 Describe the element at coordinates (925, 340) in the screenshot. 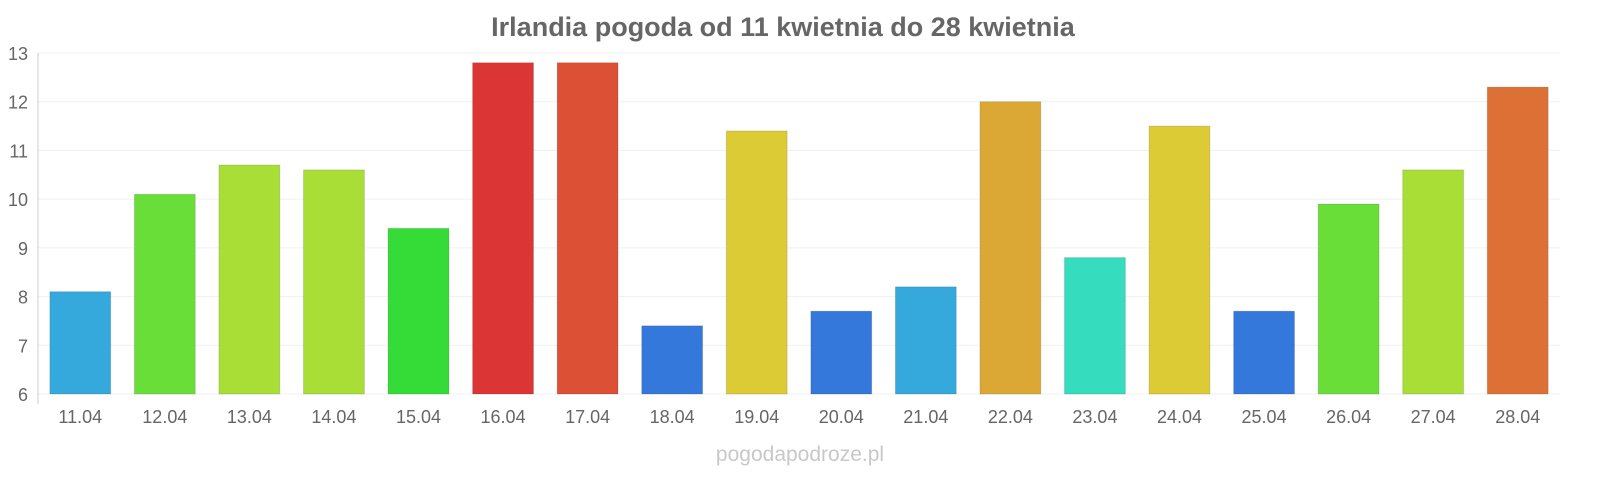

I see `bar-21.04` at that location.